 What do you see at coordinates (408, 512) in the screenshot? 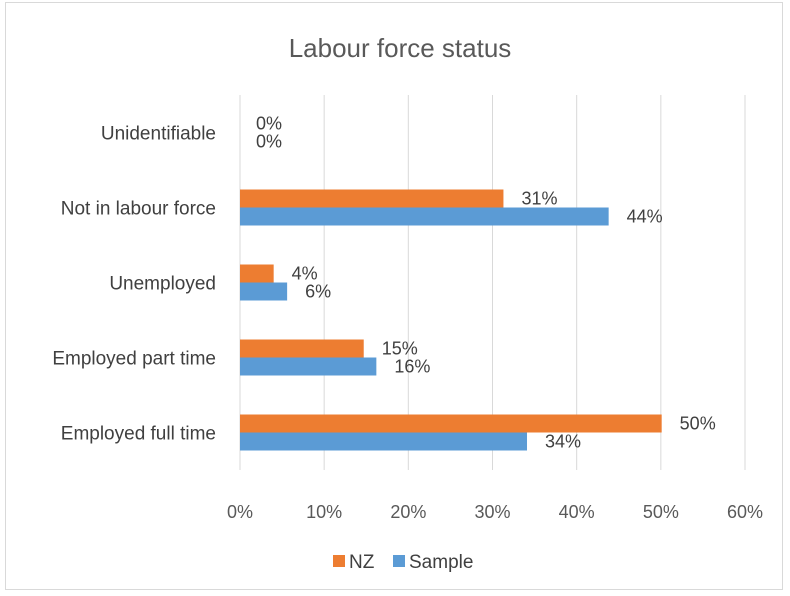
I see `x-tick-label: 20%` at bounding box center [408, 512].